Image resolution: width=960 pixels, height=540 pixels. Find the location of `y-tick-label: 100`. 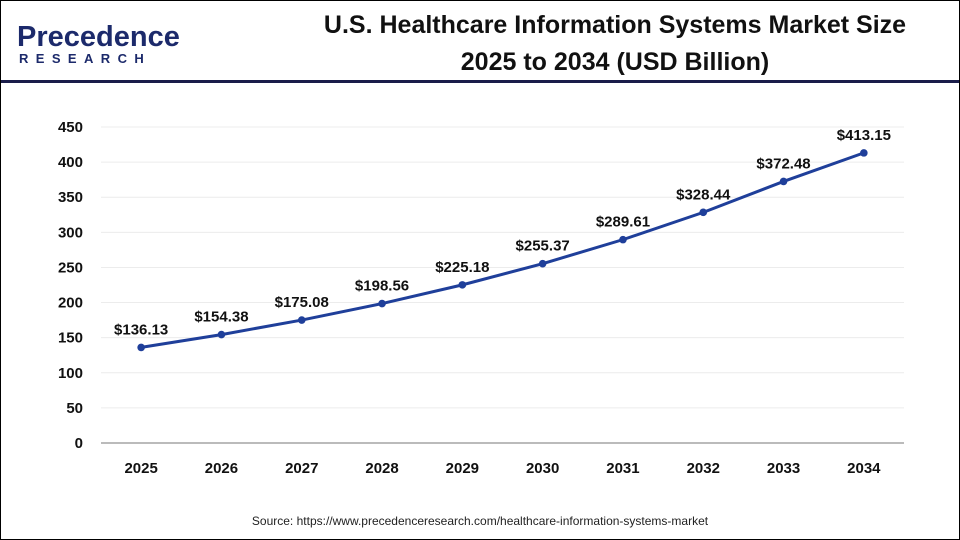

y-tick-label: 100 is located at coordinates (70, 373).